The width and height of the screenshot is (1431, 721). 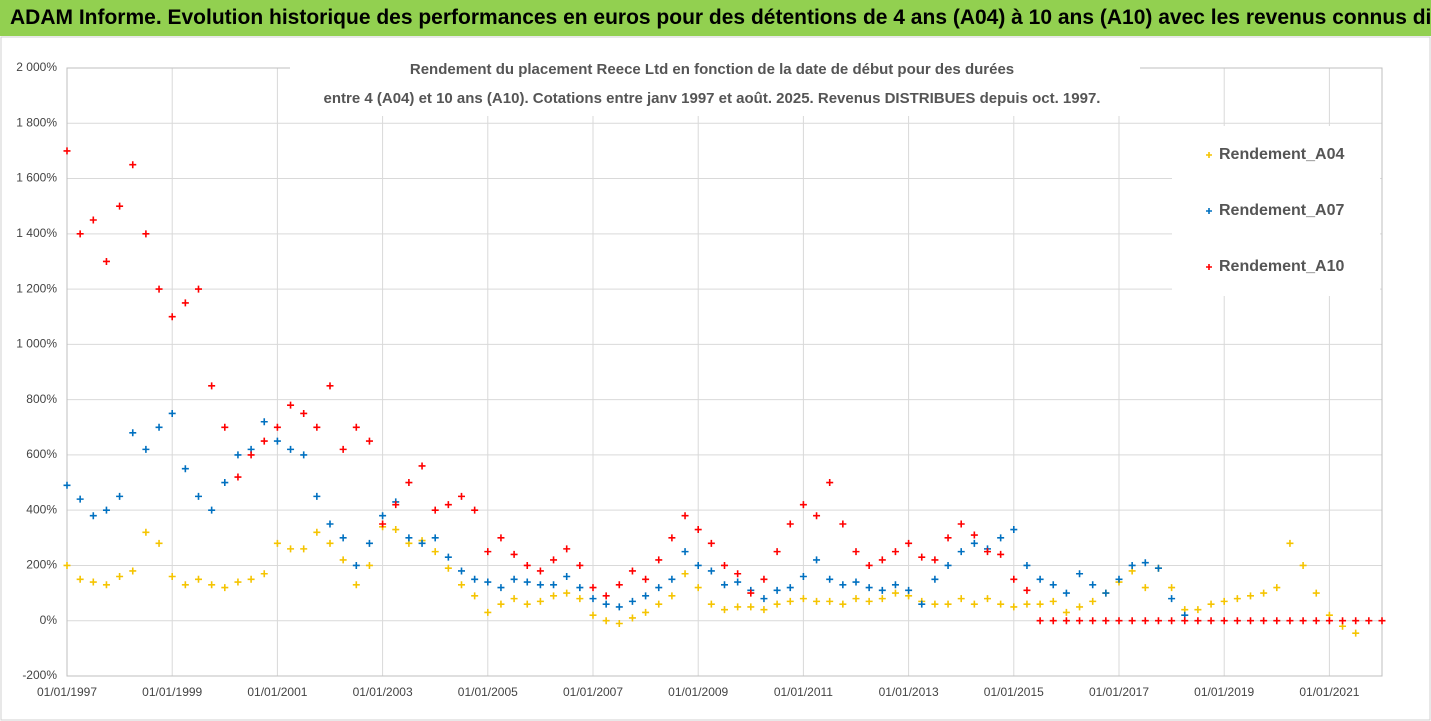 I want to click on x-tick-label: 01/01/2011, so click(x=803, y=692).